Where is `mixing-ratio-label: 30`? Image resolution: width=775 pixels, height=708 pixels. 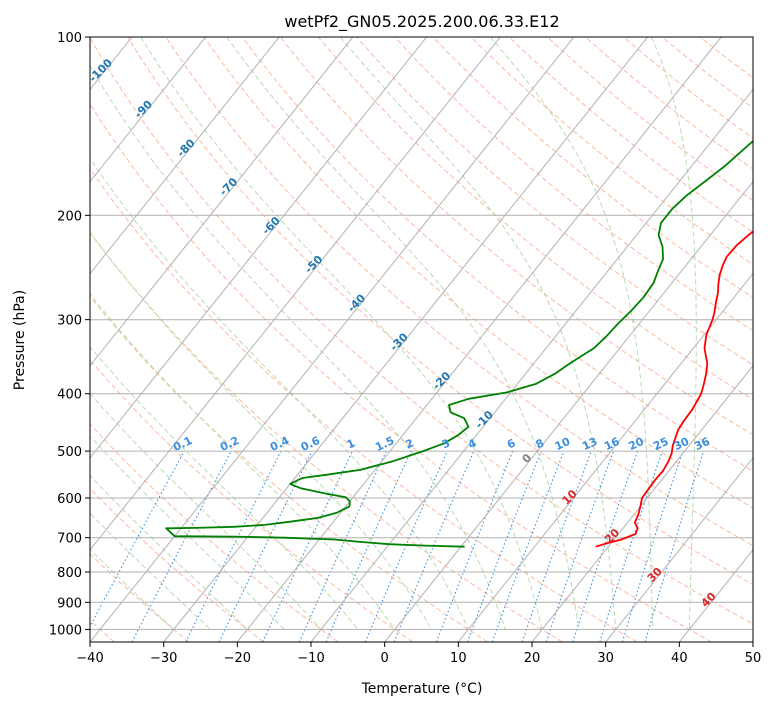
mixing-ratio-label: 30 is located at coordinates (682, 444).